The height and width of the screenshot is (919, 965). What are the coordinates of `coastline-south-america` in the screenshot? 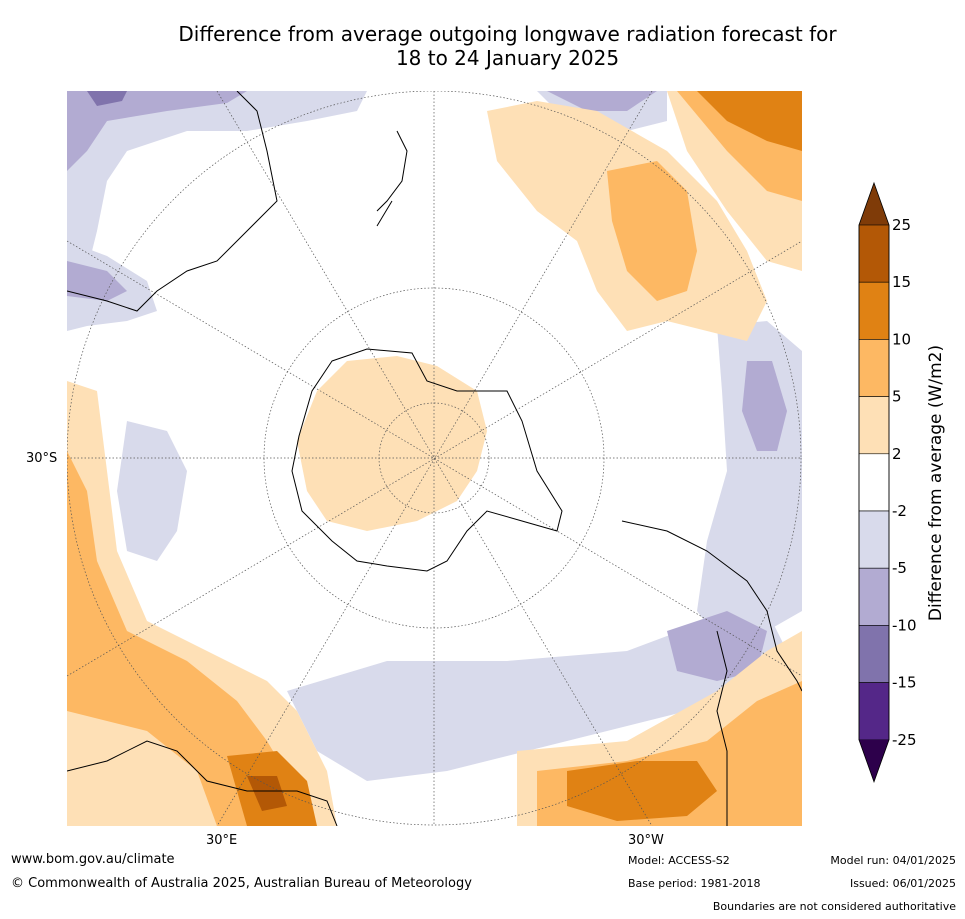 It's located at (711, 673).